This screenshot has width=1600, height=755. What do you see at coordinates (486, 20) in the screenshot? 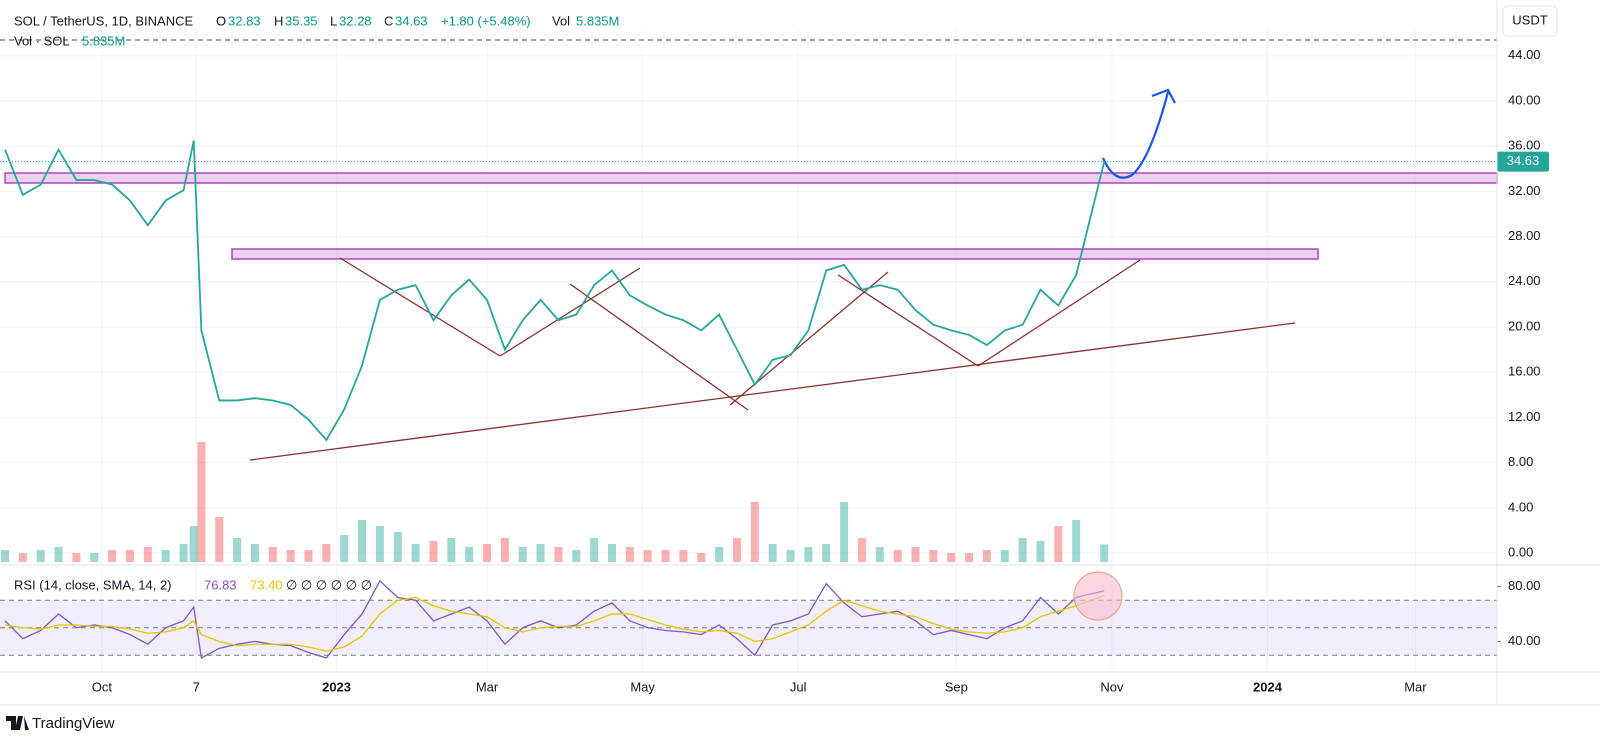
I see `change: +1.80 (+5.48%)` at bounding box center [486, 20].